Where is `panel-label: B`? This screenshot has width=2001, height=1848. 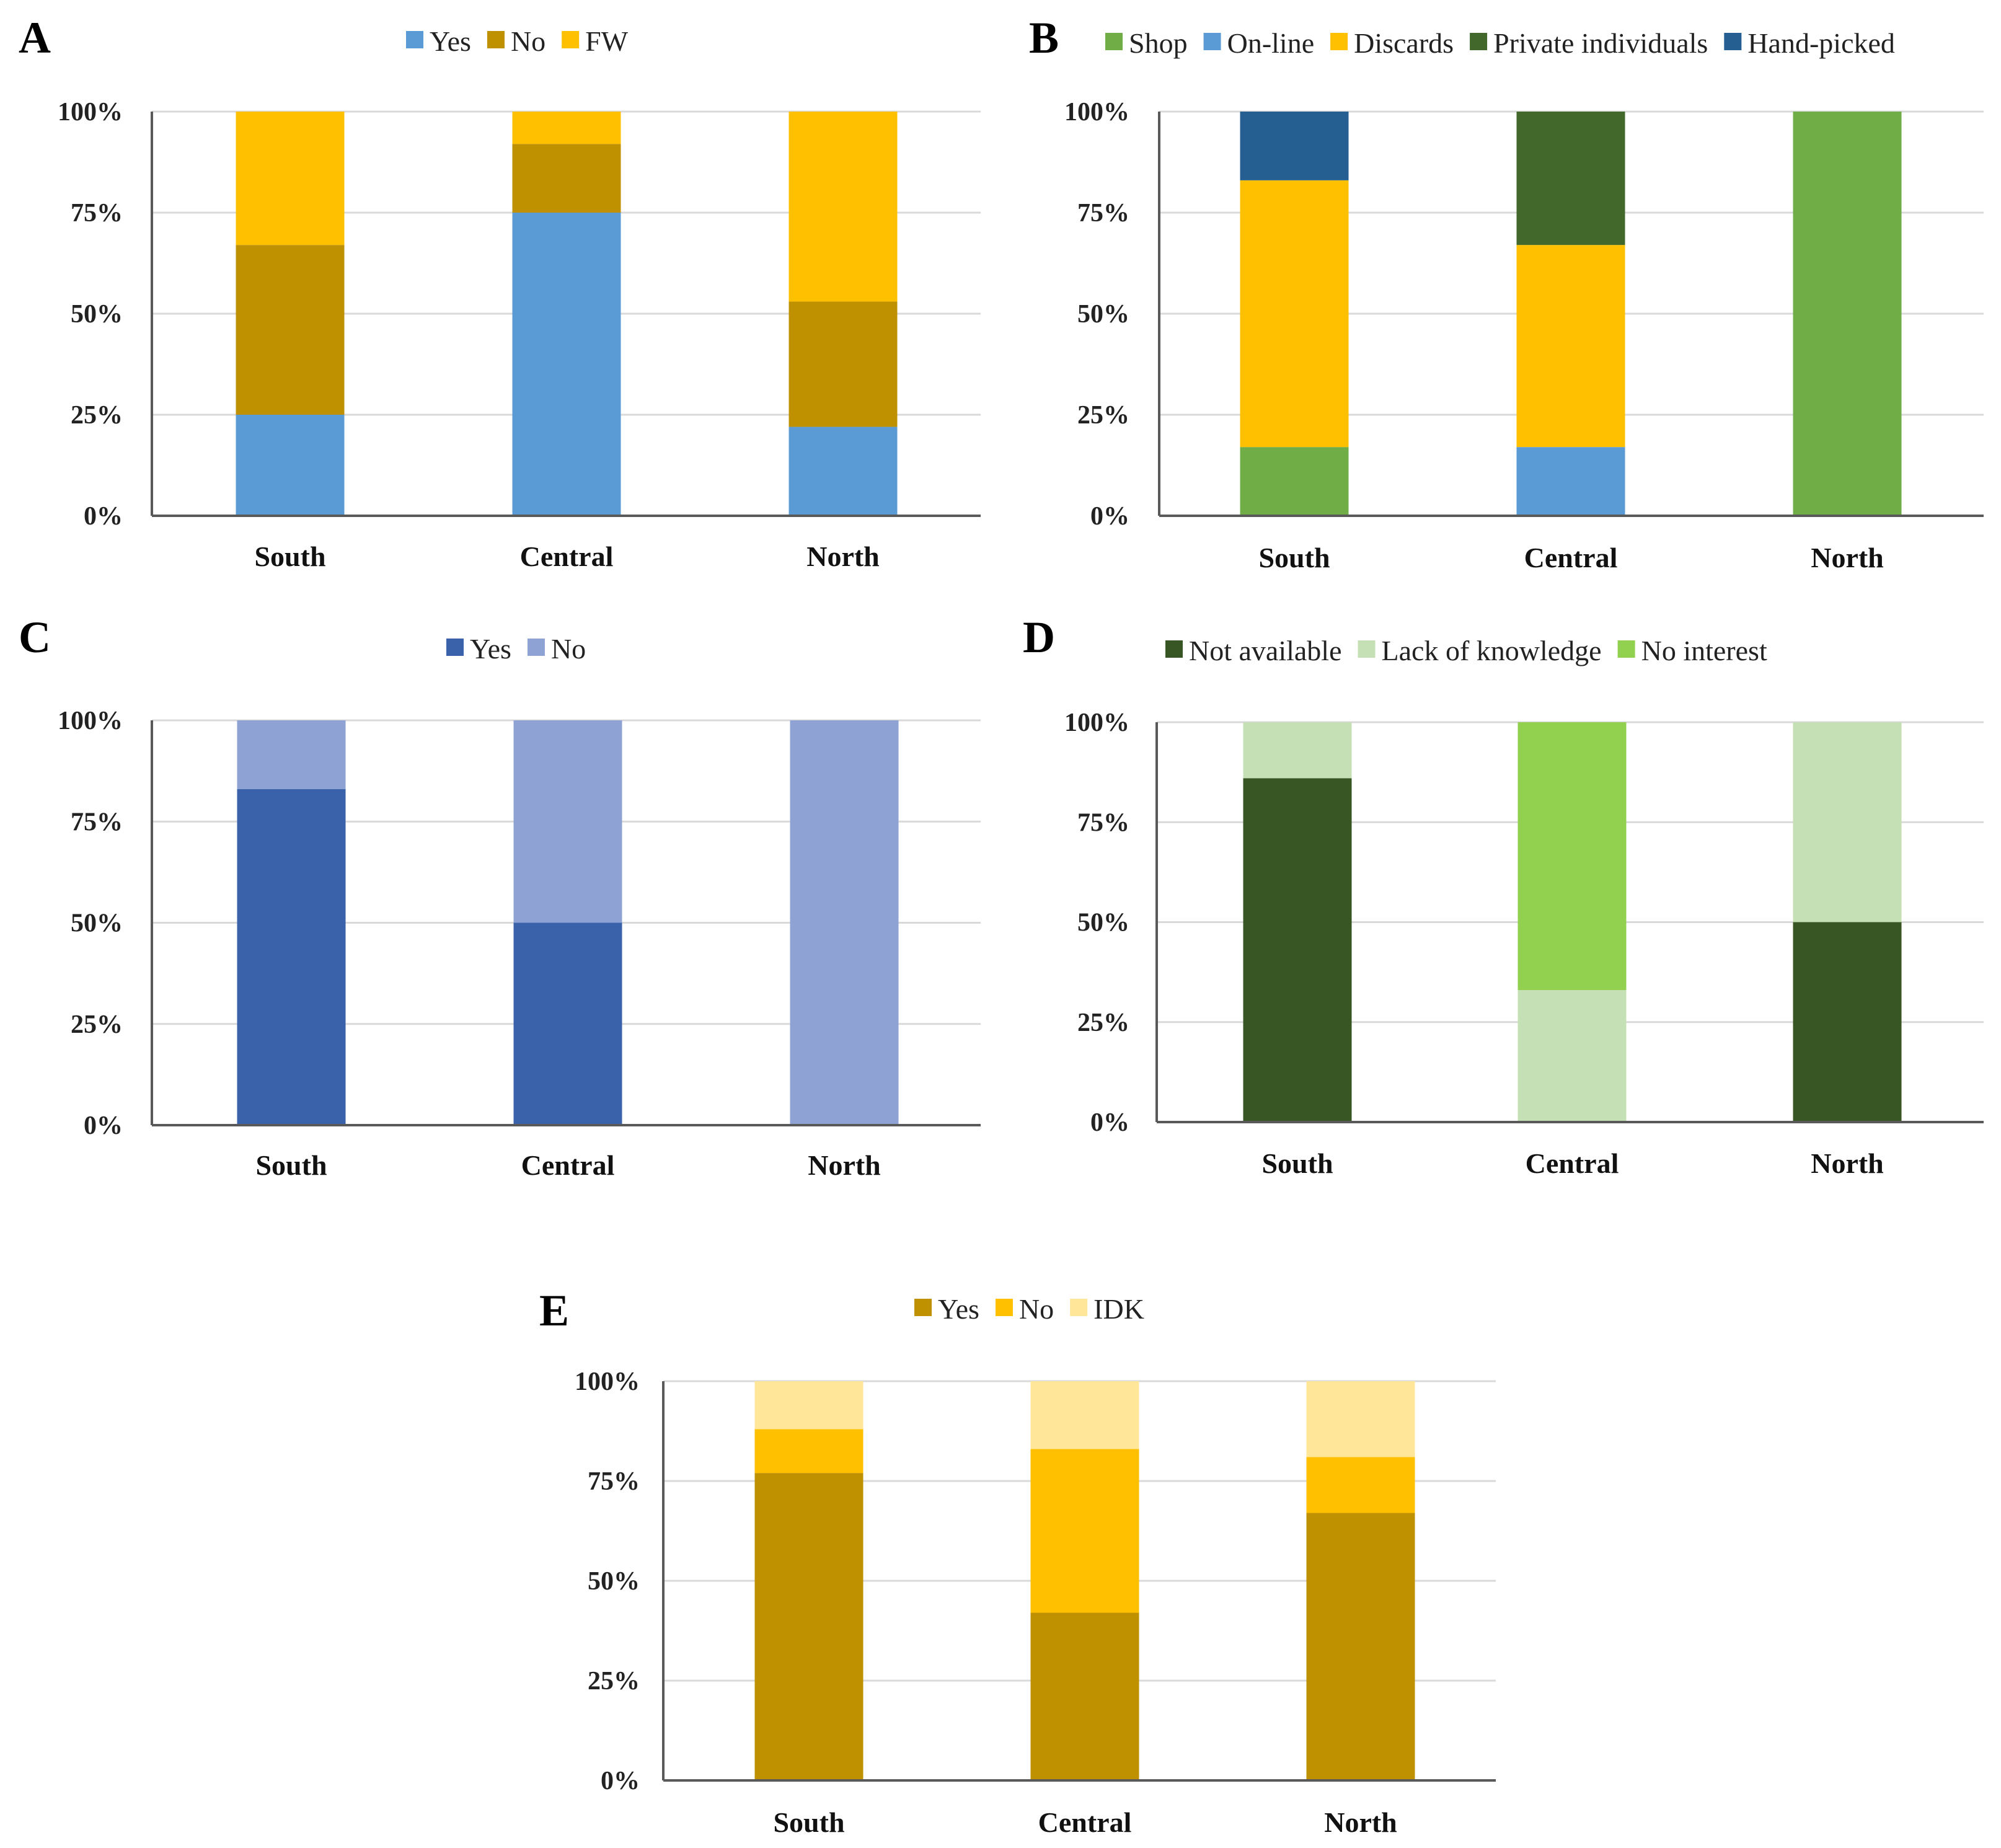
panel-label: B is located at coordinates (1044, 38).